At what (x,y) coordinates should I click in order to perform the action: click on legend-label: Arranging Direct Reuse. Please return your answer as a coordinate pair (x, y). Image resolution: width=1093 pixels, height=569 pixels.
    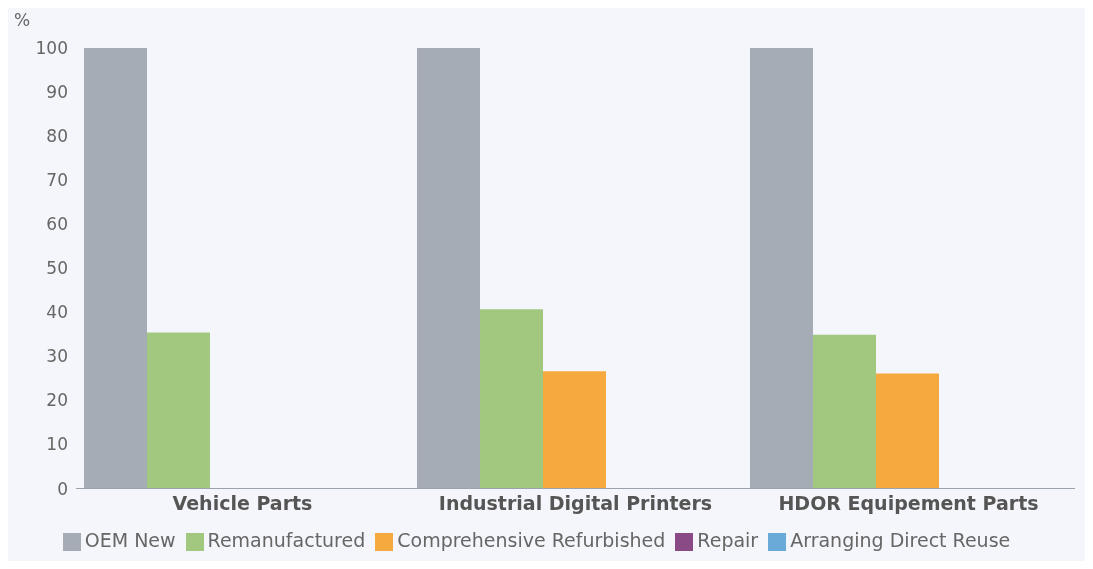
    Looking at the image, I should click on (900, 539).